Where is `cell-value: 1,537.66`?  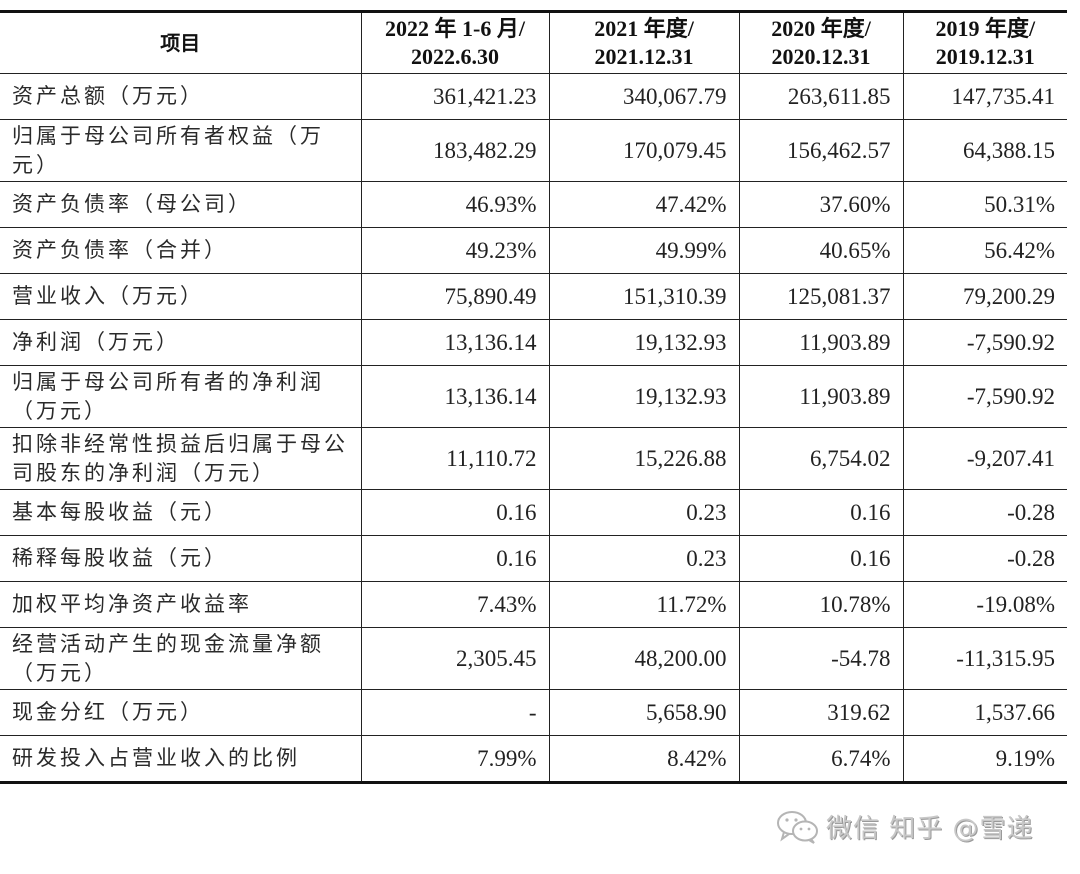
cell-value: 1,537.66 is located at coordinates (984, 712).